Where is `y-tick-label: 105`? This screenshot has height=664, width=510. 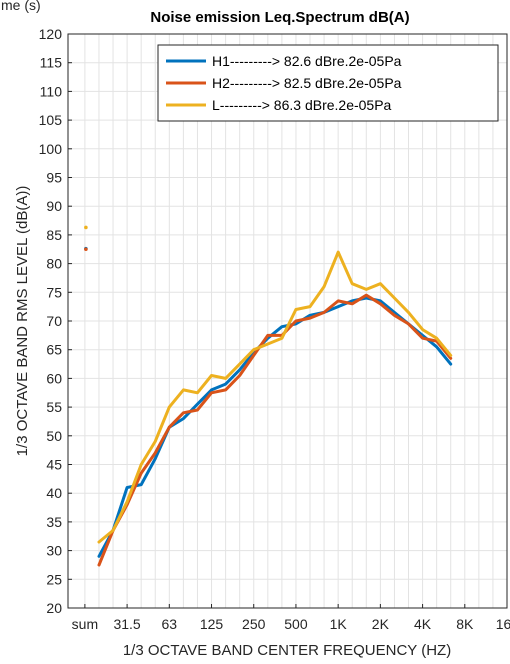
y-tick-label: 105 is located at coordinates (51, 120).